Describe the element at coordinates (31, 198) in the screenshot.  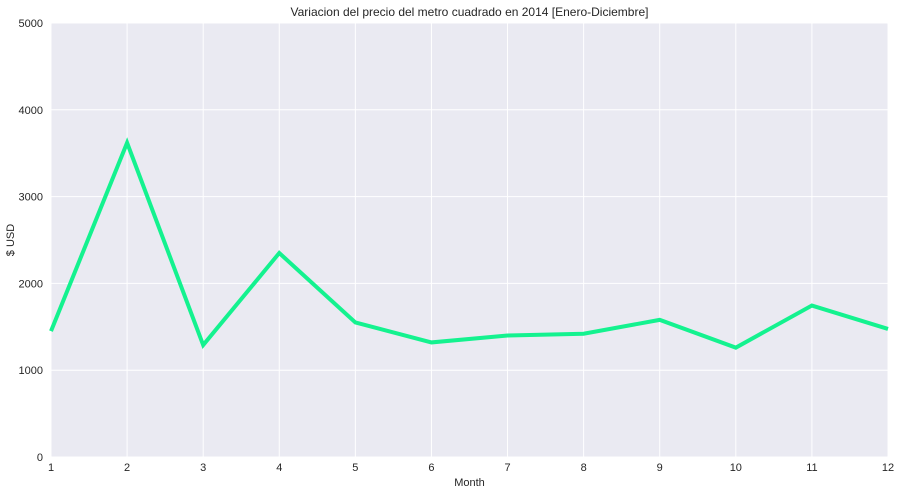
I see `y-tick-label: 3000` at that location.